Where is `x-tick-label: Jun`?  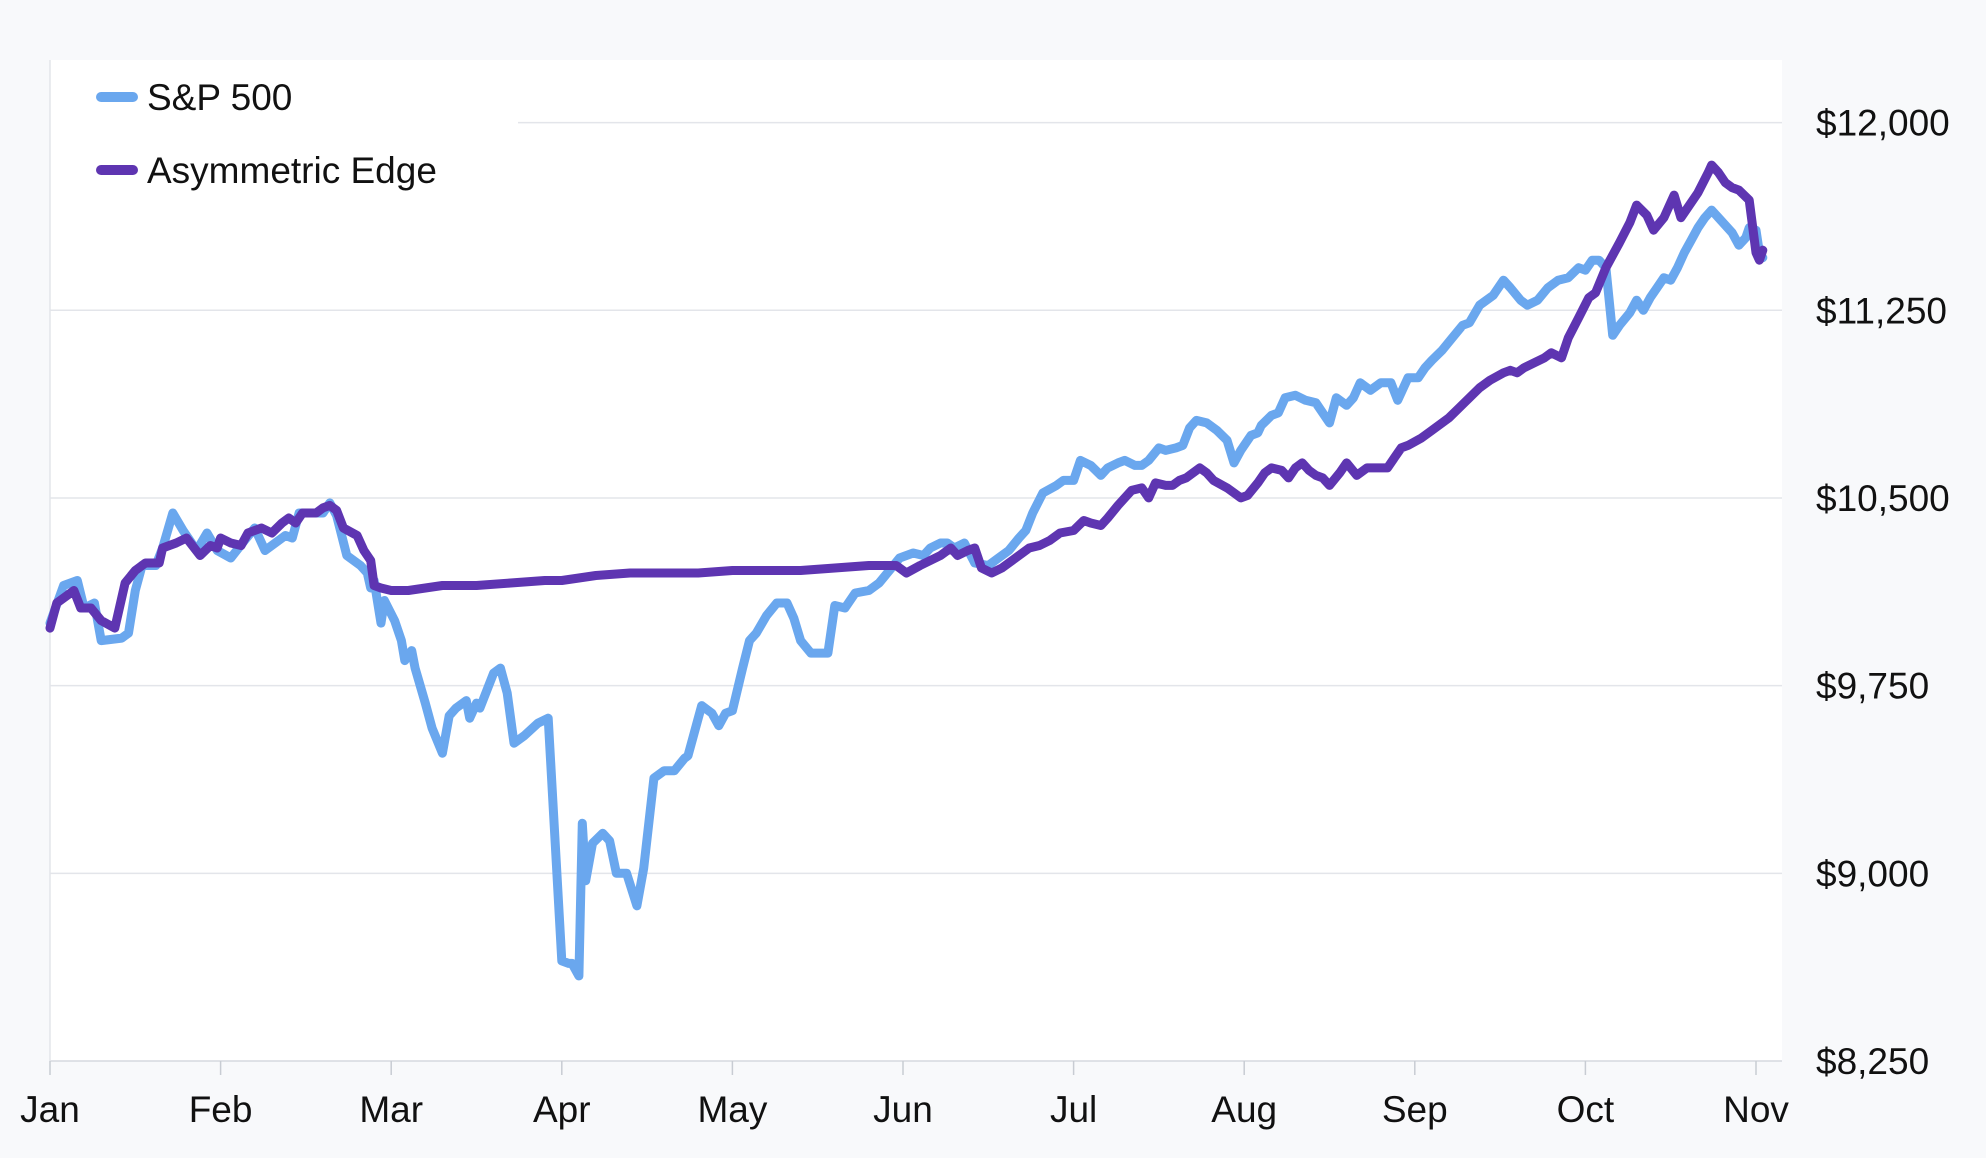
x-tick-label: Jun is located at coordinates (903, 1109).